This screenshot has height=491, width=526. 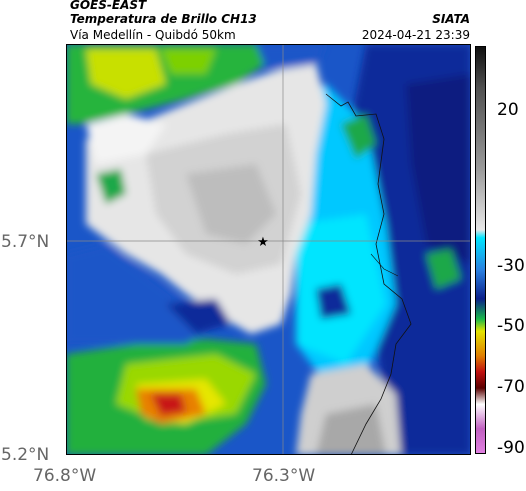 What do you see at coordinates (284, 476) in the screenshot?
I see `x-tick-label: 76.3°W` at bounding box center [284, 476].